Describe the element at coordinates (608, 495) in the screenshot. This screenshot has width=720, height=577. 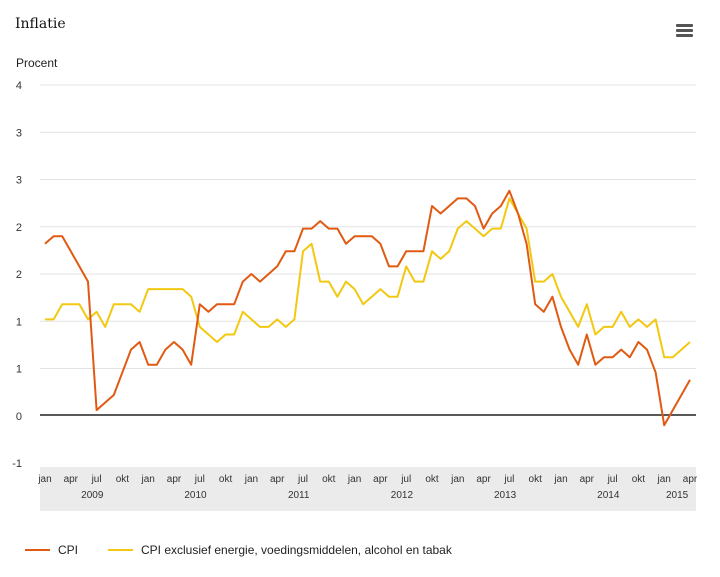
I see `year-label: 2014` at that location.